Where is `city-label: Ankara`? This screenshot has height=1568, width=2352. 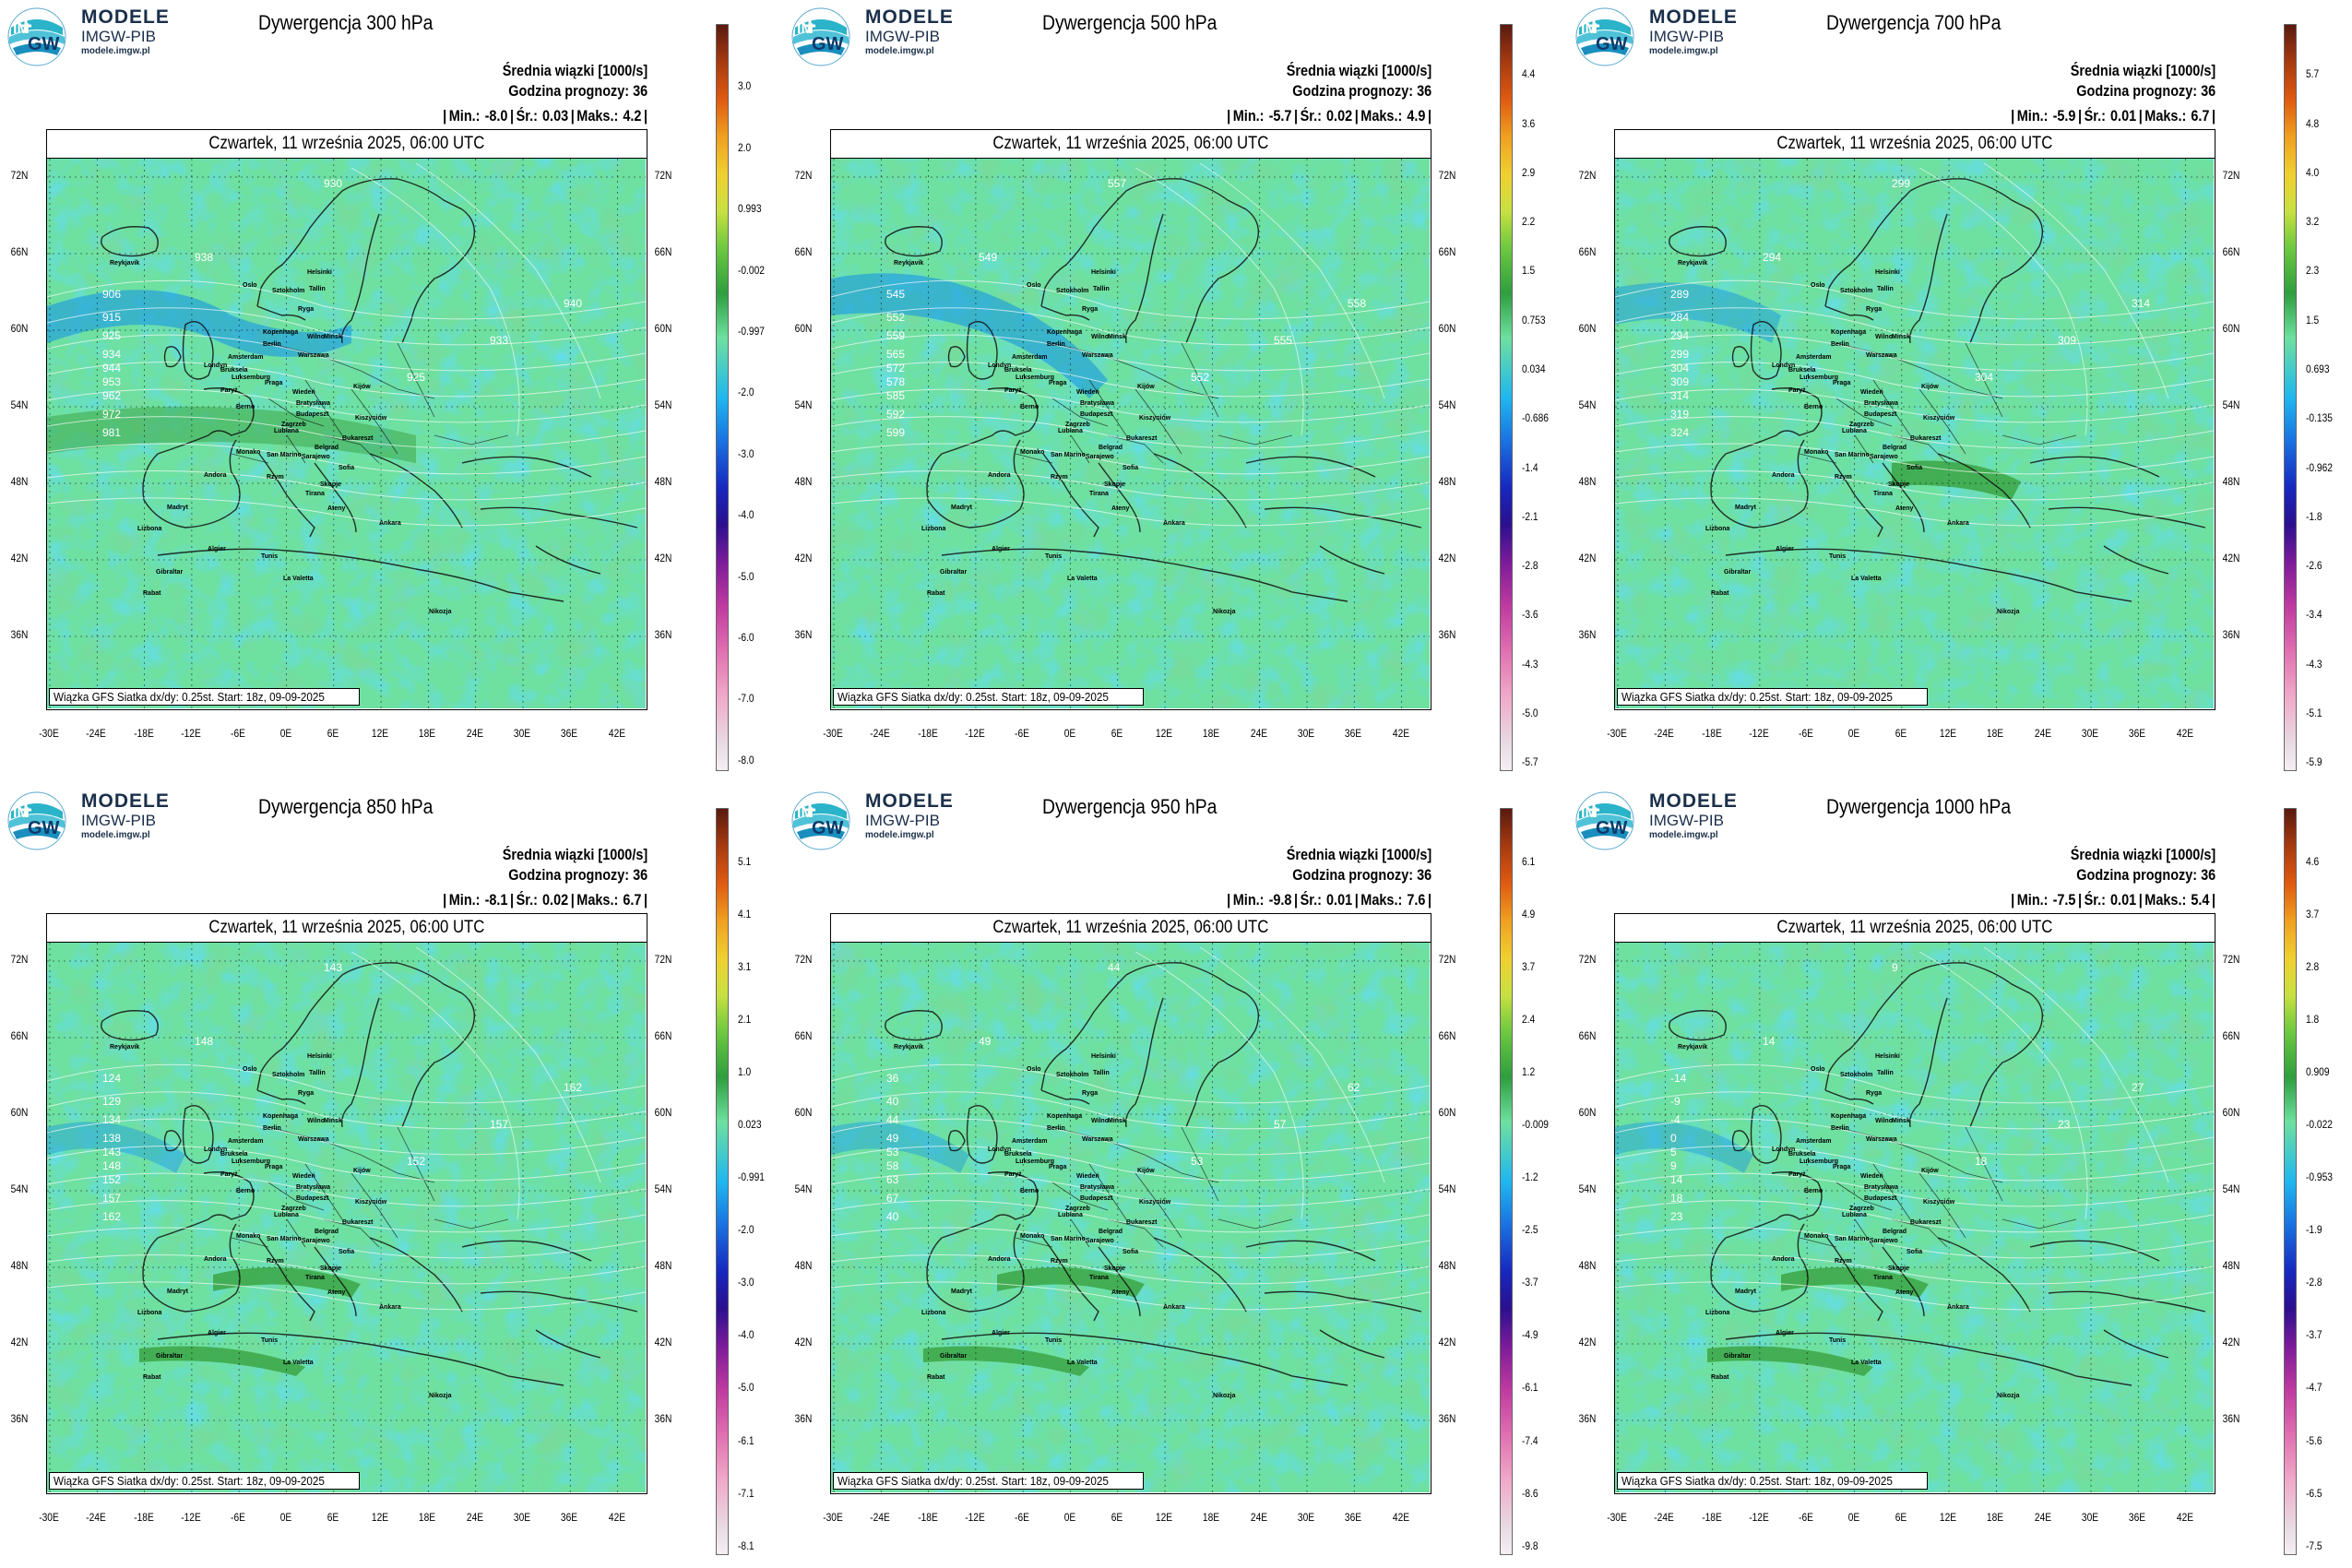
city-label: Ankara is located at coordinates (1174, 523).